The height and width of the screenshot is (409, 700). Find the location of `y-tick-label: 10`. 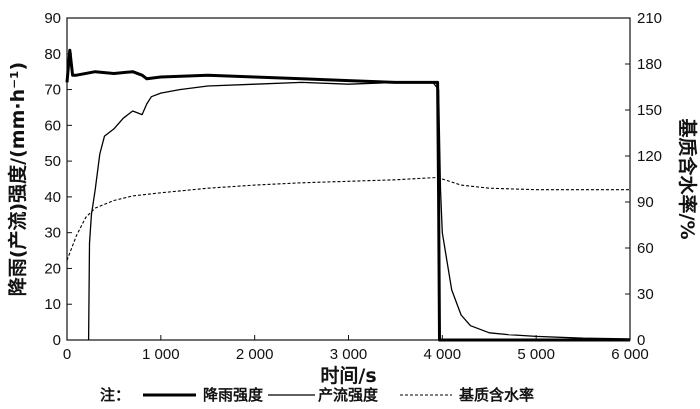

y-tick-label: 10 is located at coordinates (52, 304).